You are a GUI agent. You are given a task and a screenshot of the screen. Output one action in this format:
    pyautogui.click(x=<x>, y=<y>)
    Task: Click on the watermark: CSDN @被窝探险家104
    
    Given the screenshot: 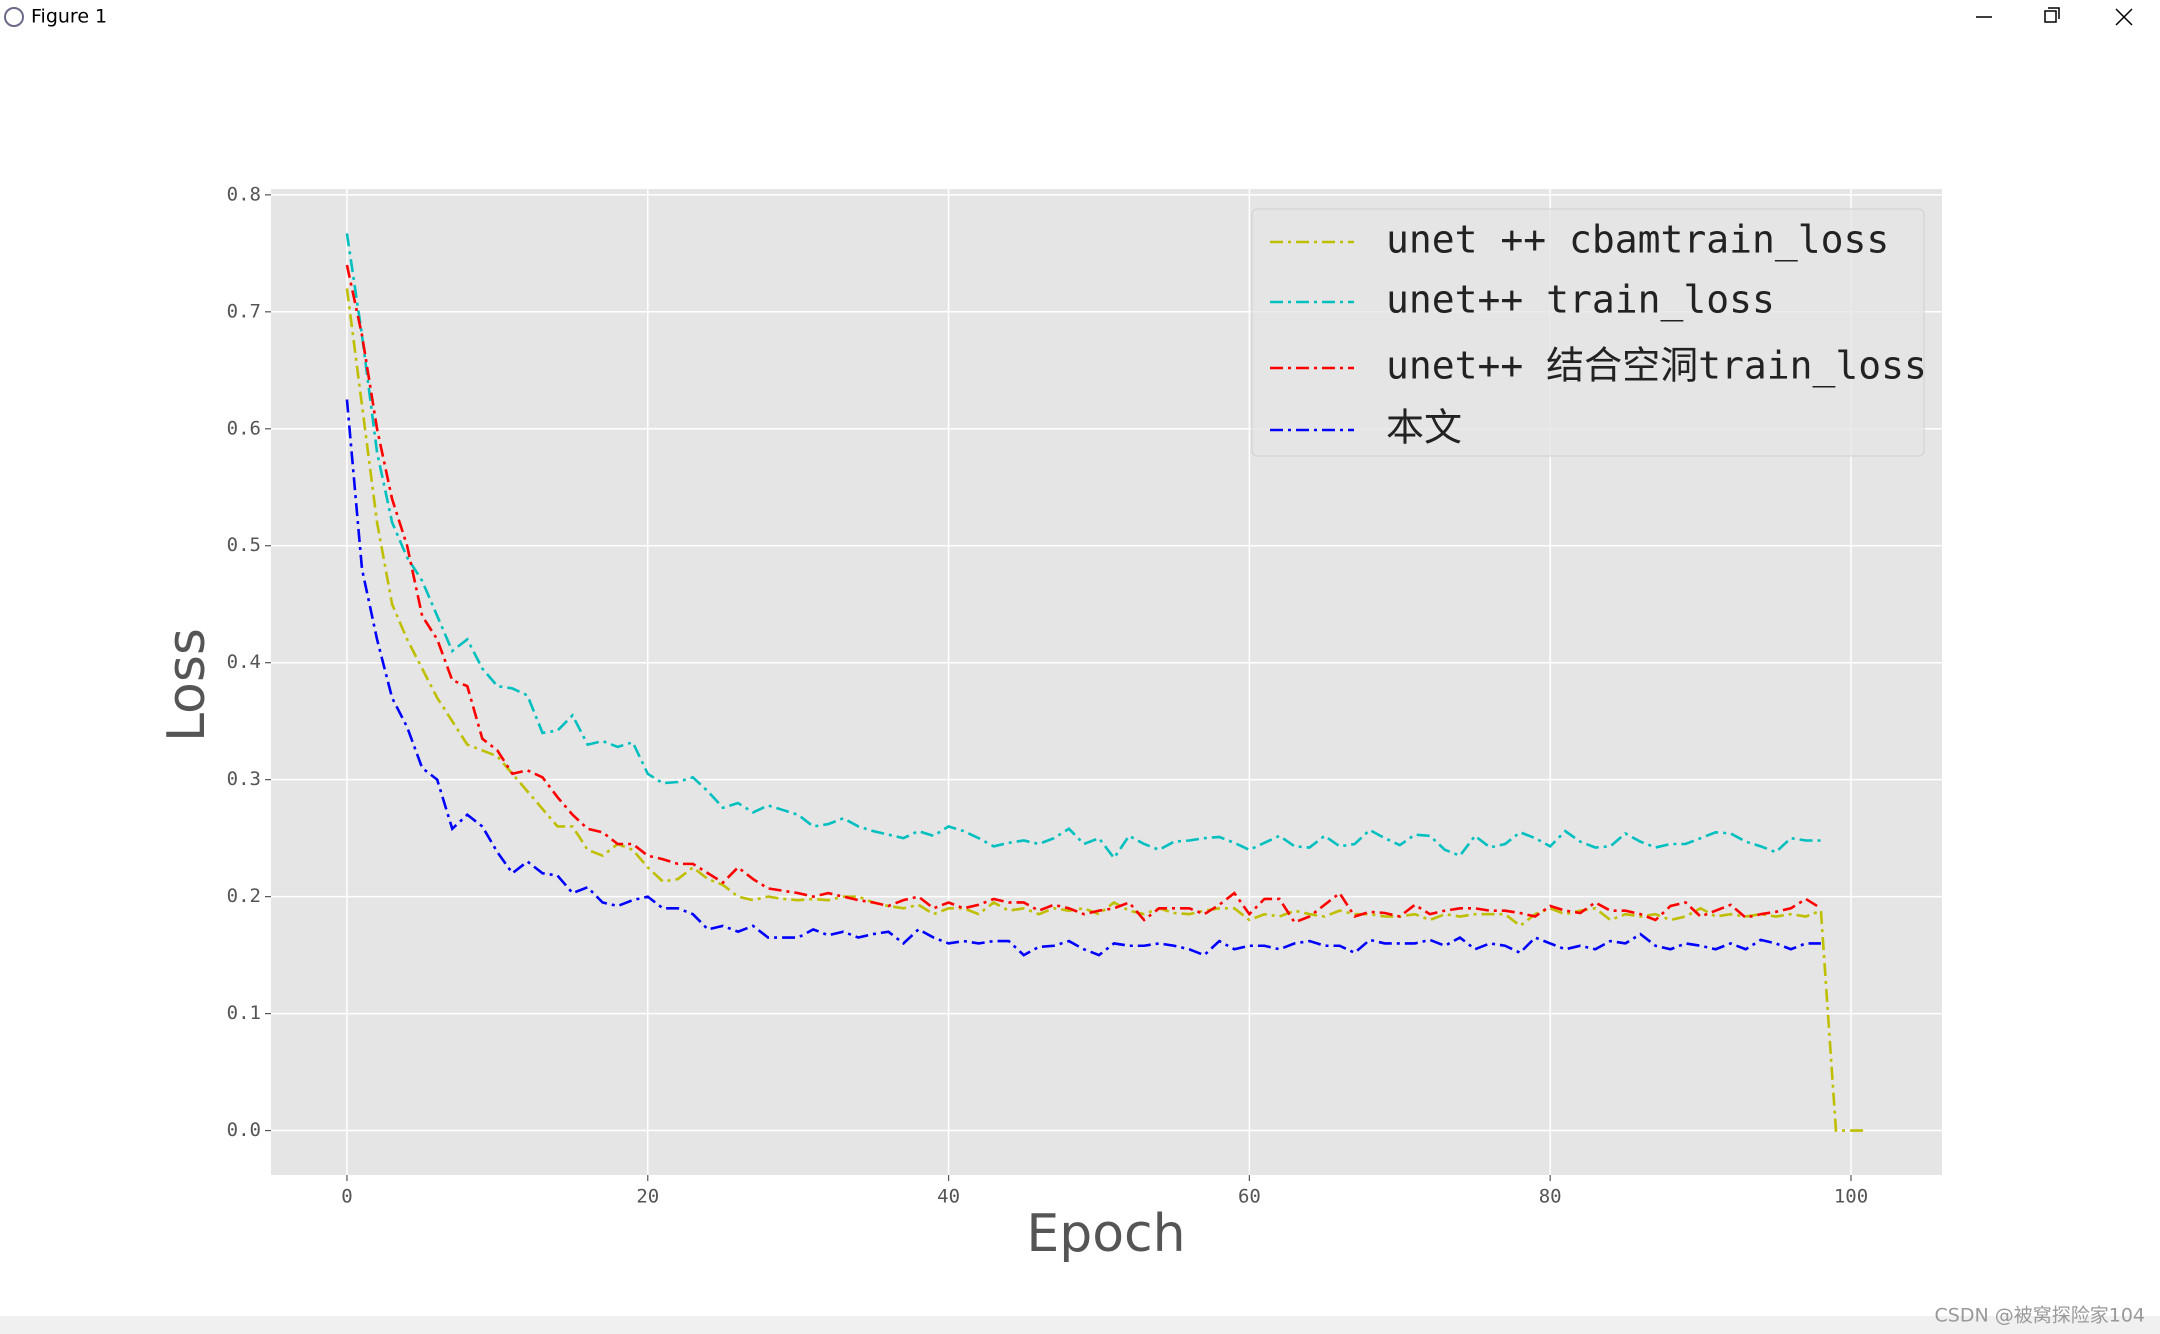 What is the action you would take?
    pyautogui.click(x=2040, y=1316)
    